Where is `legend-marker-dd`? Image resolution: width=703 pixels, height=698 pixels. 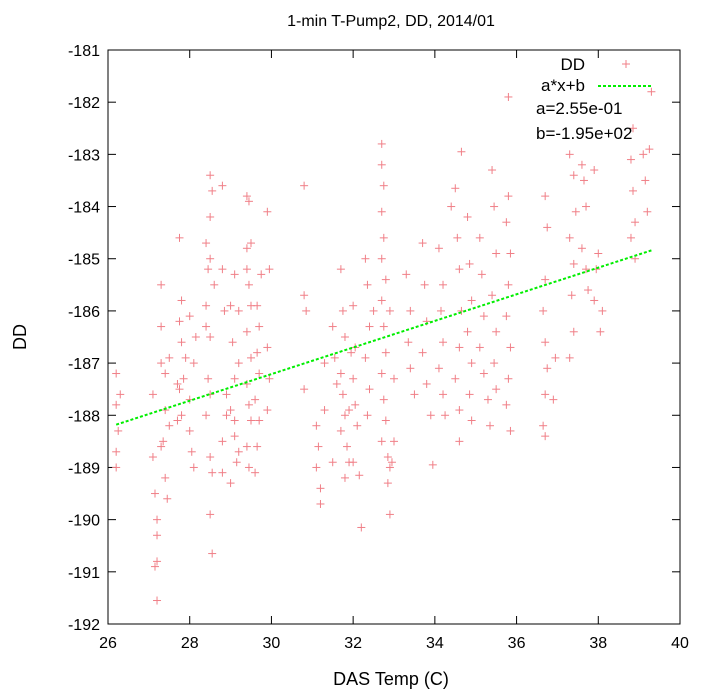
legend-marker-dd is located at coordinates (626, 64).